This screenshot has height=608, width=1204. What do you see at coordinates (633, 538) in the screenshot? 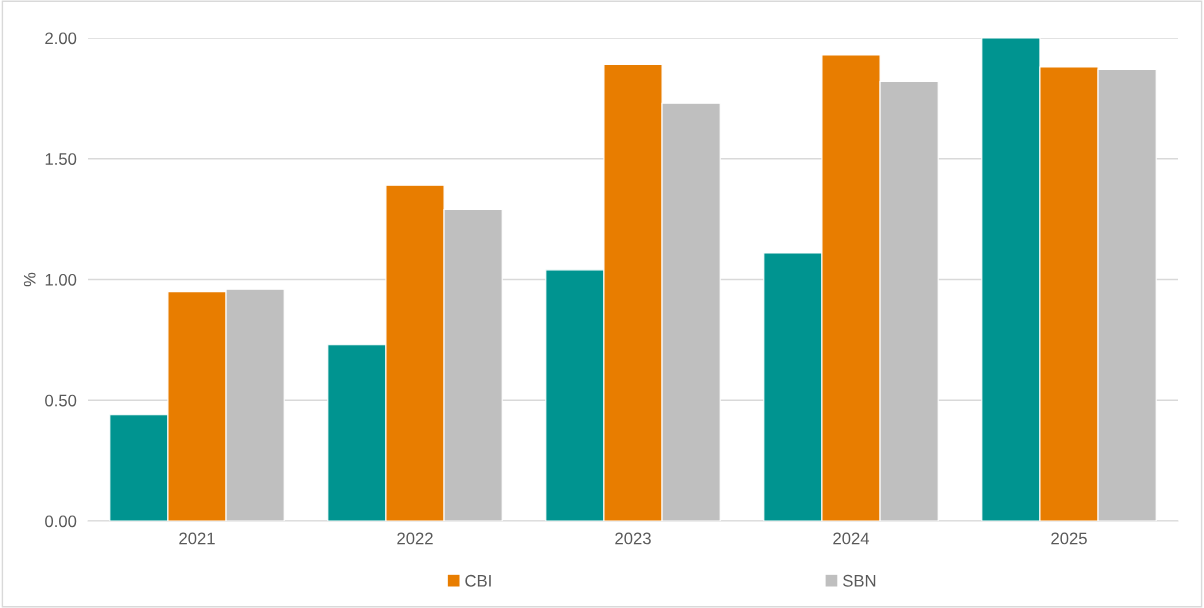
I see `x-tick-label: 2023` at bounding box center [633, 538].